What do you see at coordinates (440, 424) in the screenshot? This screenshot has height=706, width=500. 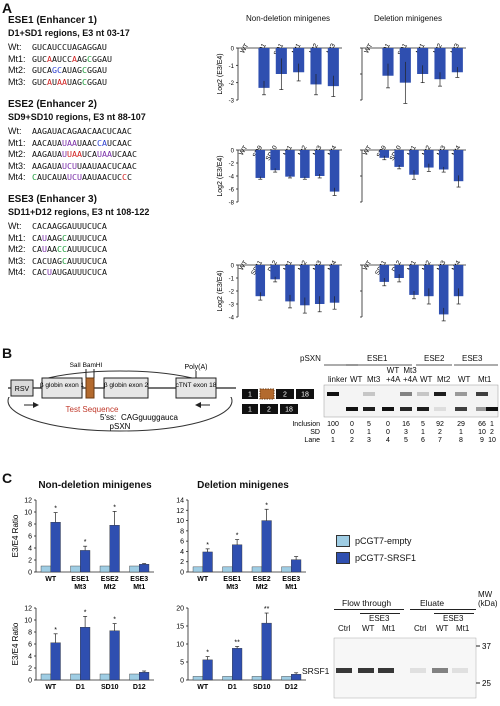 I see `table-cell: 92` at bounding box center [440, 424].